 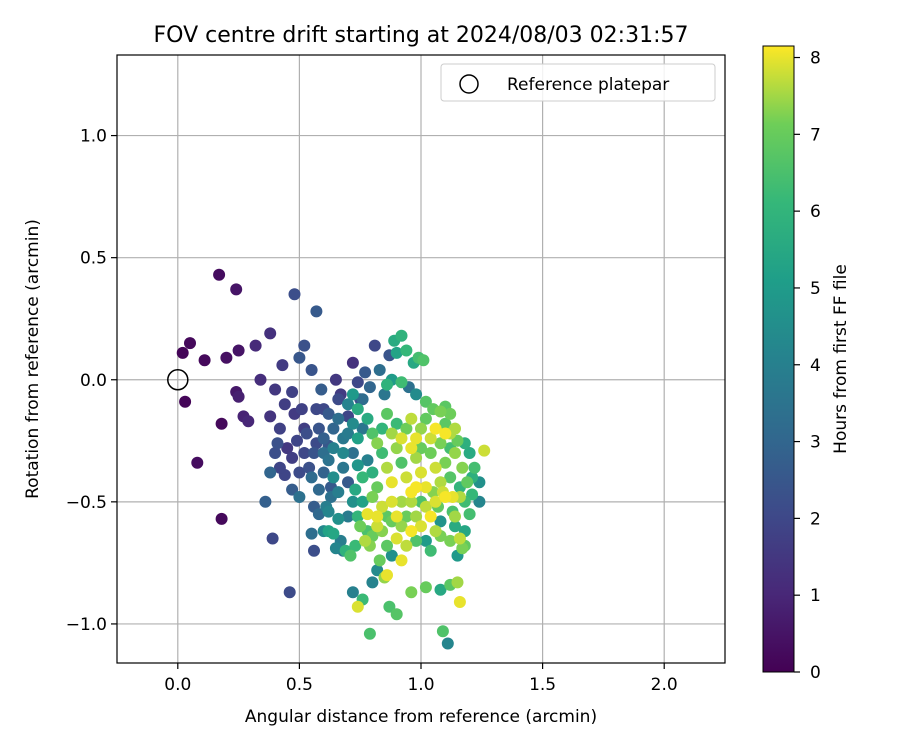 I want to click on legend-box, so click(x=578, y=82).